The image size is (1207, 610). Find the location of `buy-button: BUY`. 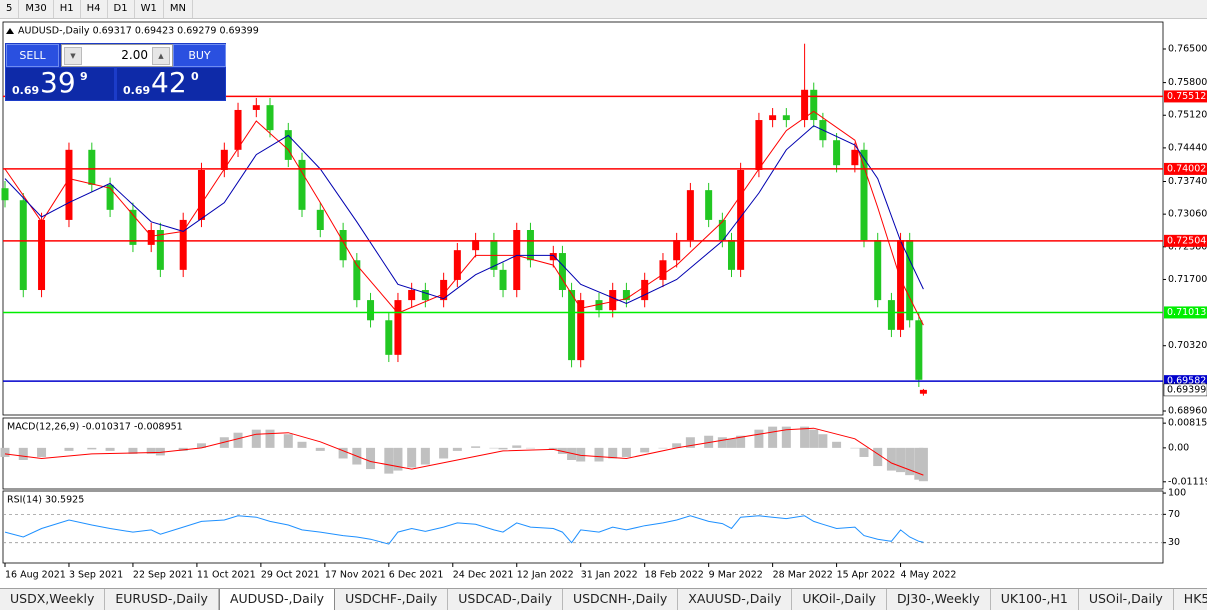

buy-button: BUY is located at coordinates (199, 55).